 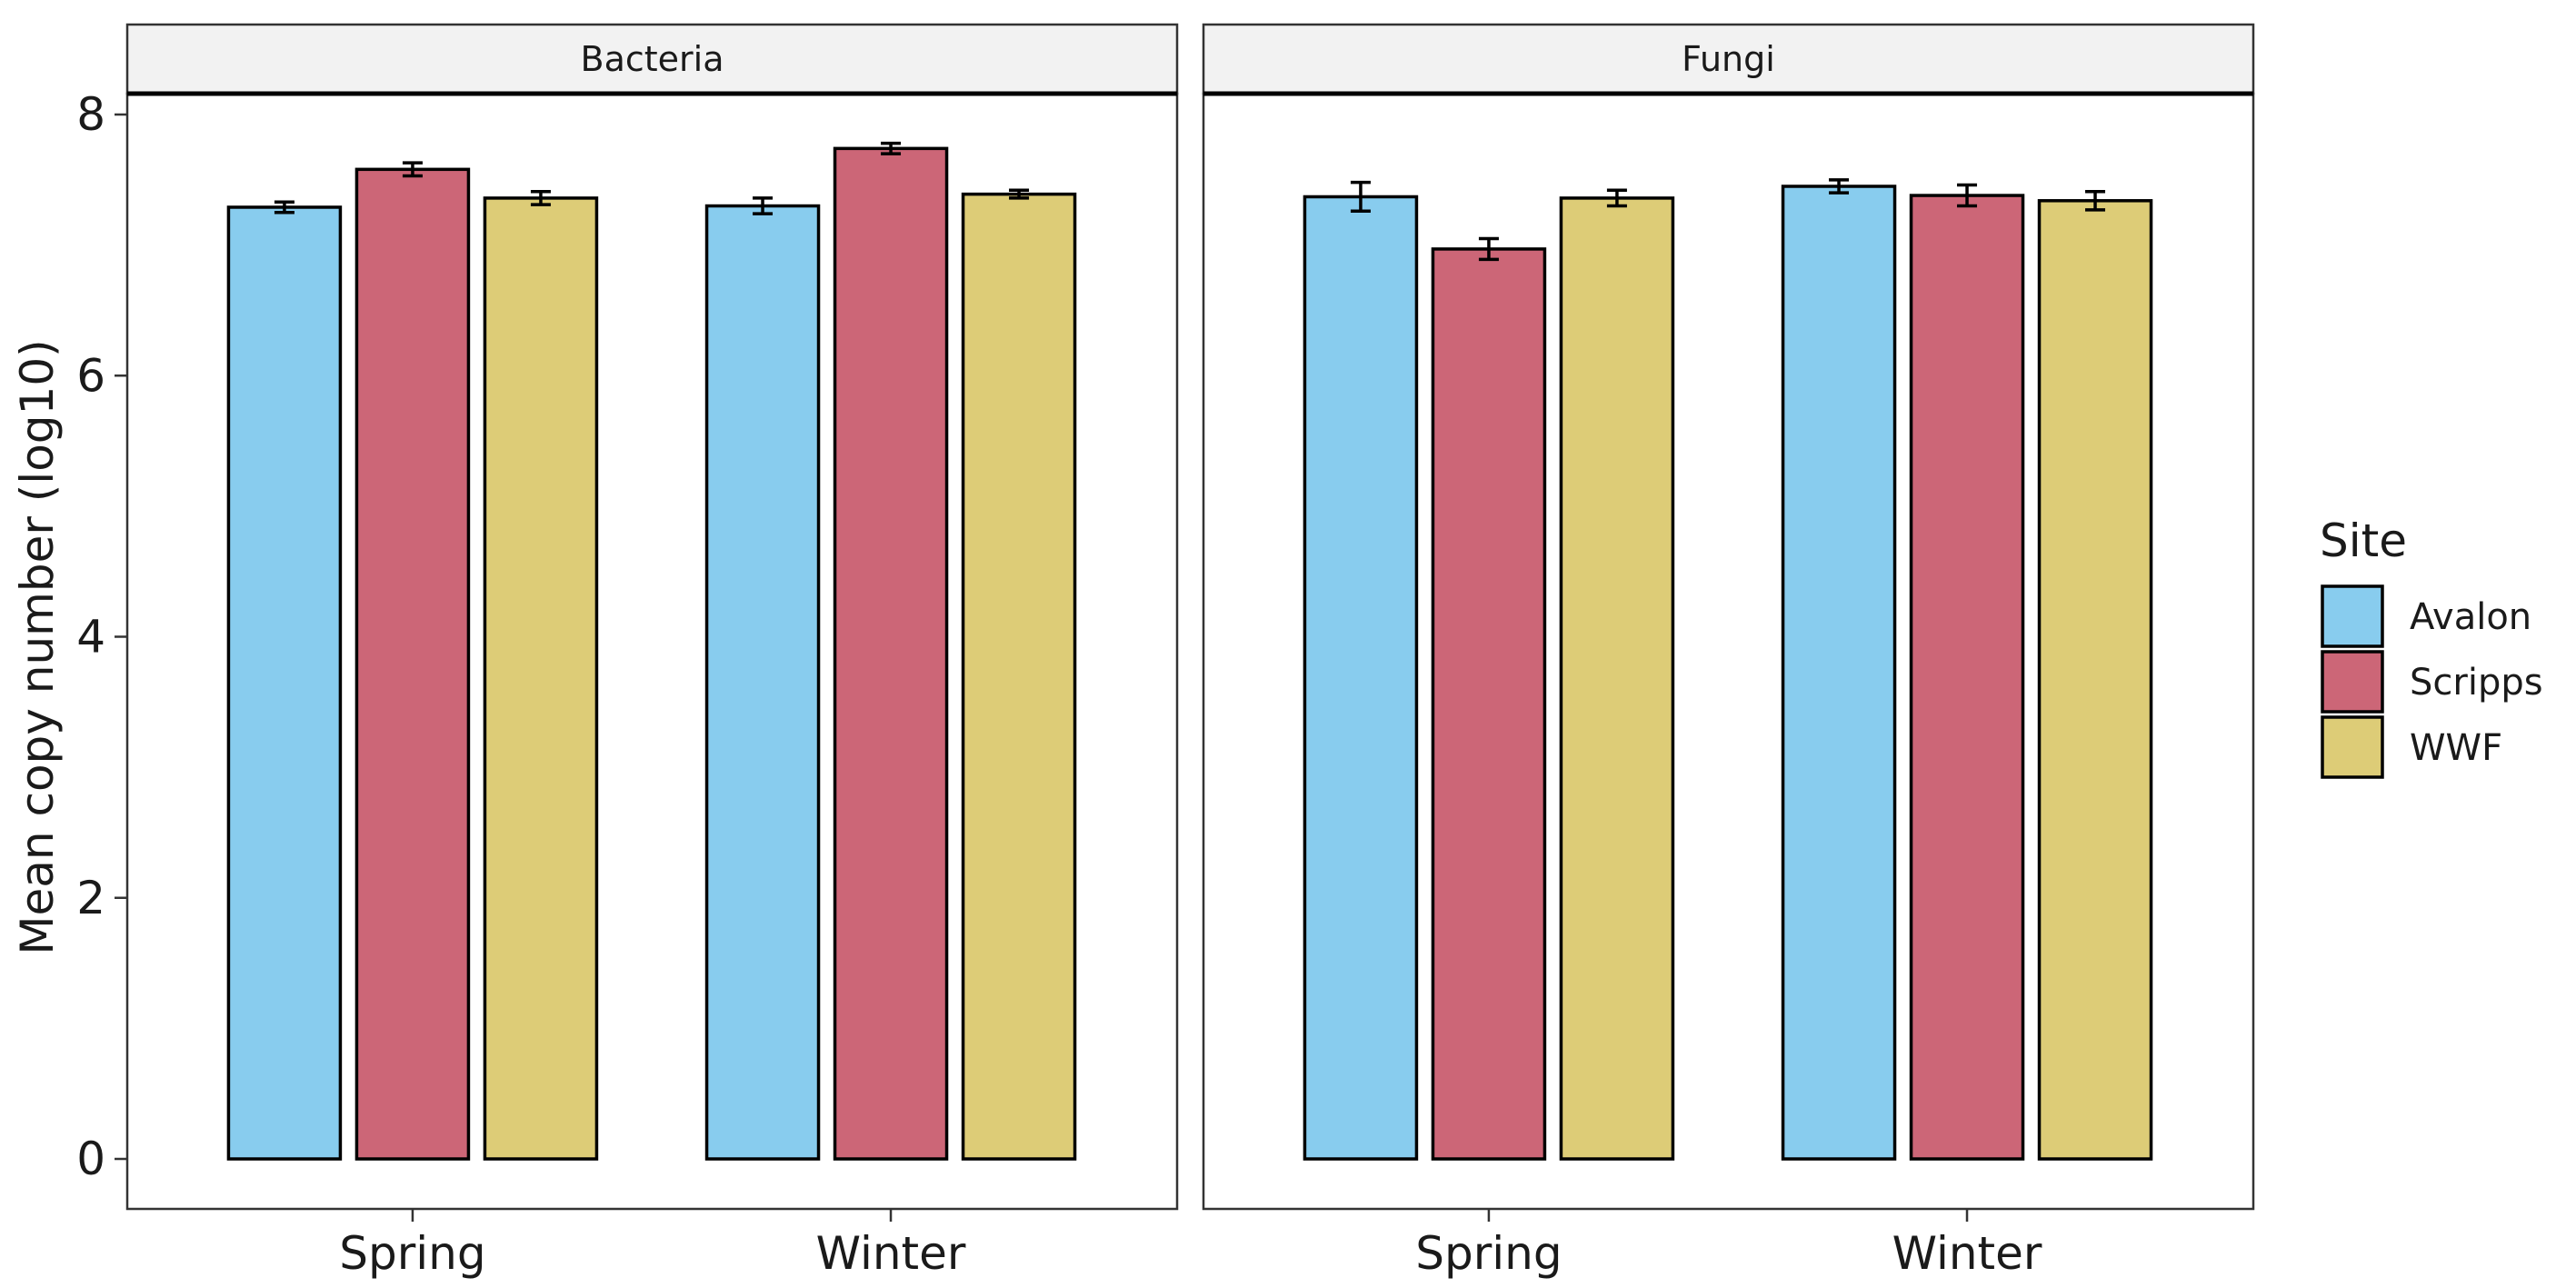 I want to click on legend-item-avalon: Avalon, so click(x=2426, y=616).